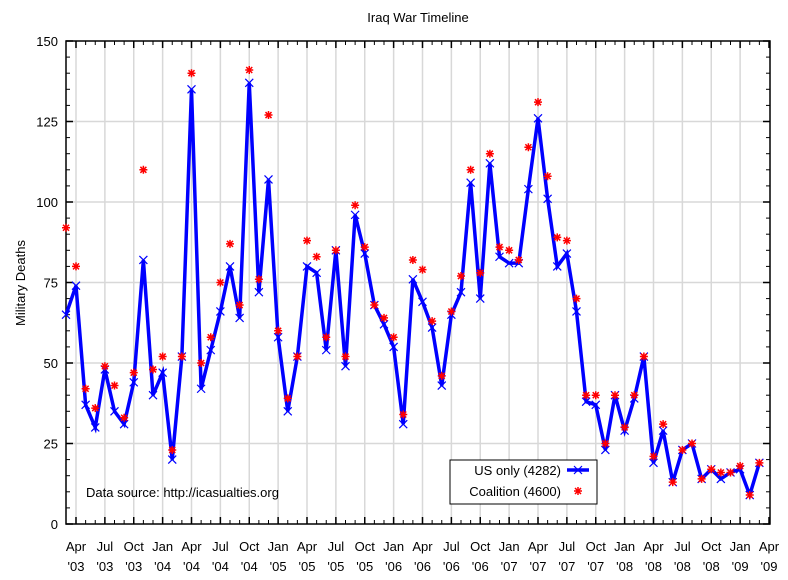  I want to click on y-axis-label: Military Deaths, so click(20, 283).